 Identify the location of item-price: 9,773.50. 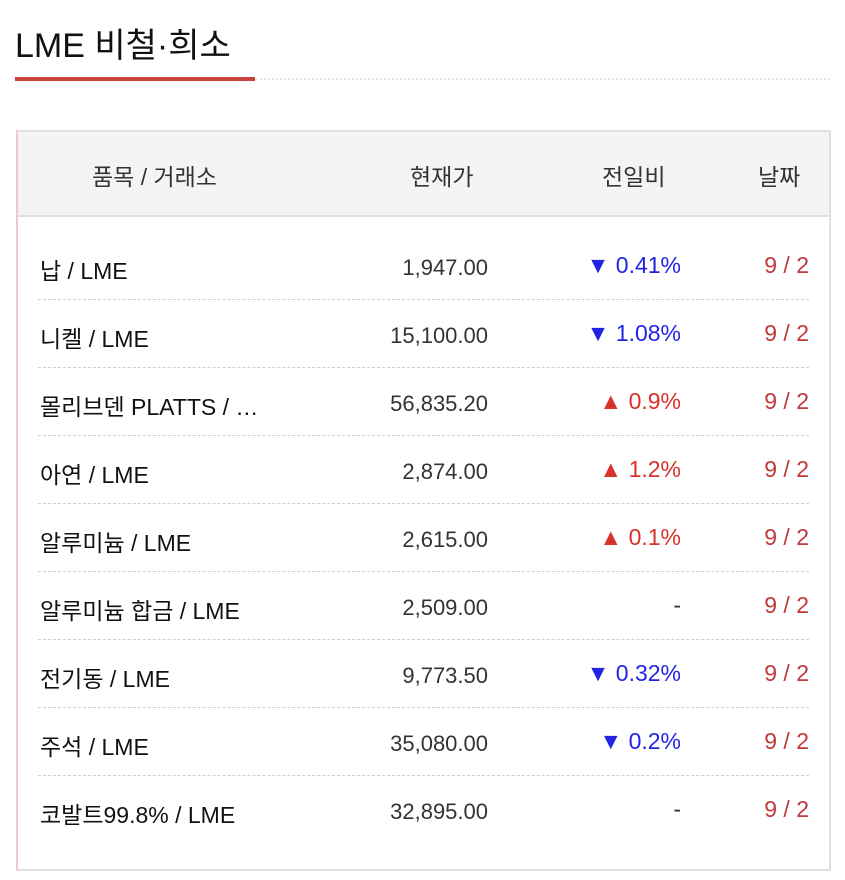
(445, 675).